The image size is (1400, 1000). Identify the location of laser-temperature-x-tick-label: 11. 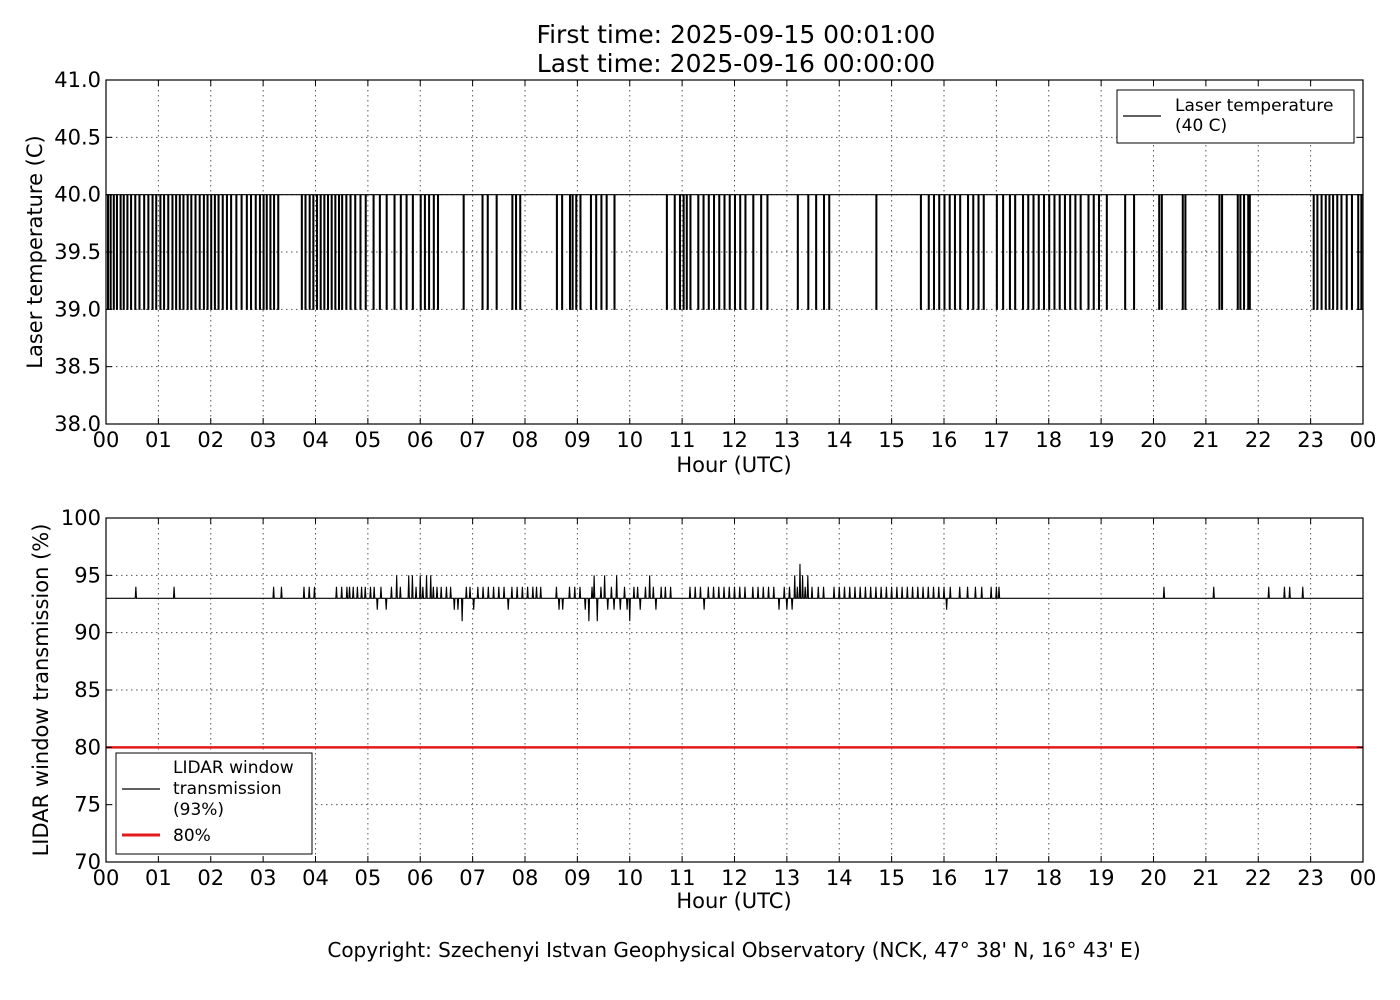
(682, 440).